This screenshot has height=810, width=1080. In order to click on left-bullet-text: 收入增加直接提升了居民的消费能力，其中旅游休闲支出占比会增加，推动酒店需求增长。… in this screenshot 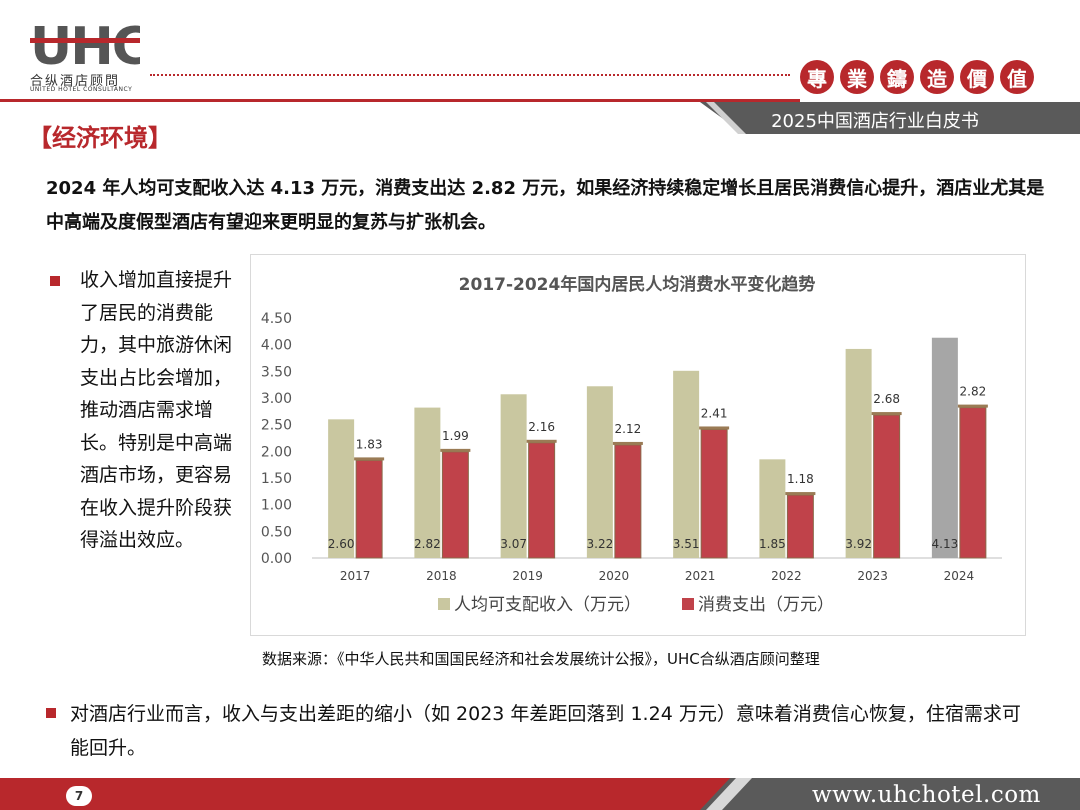, I will do `click(156, 410)`.